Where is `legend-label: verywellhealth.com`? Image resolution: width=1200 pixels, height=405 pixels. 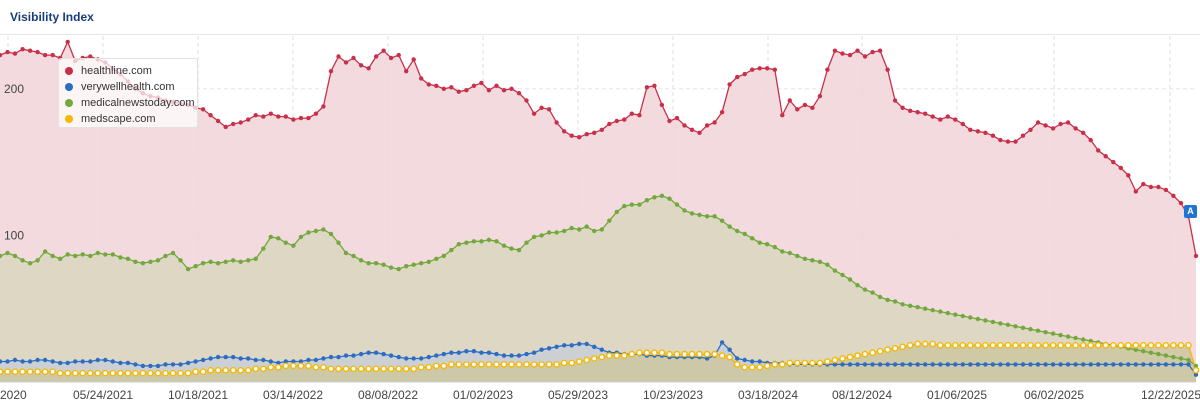 legend-label: verywellhealth.com is located at coordinates (128, 87).